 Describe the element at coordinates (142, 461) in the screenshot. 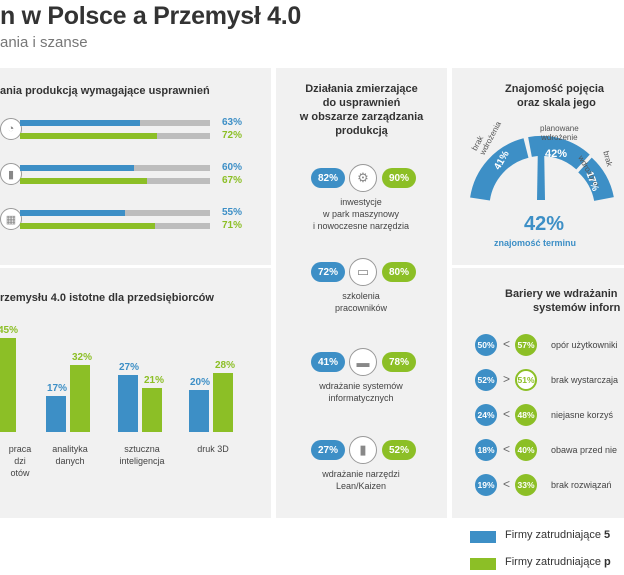

I see `tech-label-line: inteligencja` at that location.